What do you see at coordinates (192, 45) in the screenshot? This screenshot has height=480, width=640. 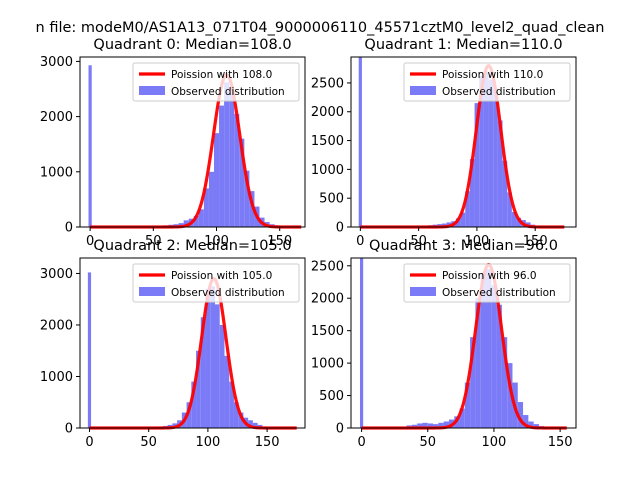 I see `subplot-title: Quadrant 0: Median=108.0` at bounding box center [192, 45].